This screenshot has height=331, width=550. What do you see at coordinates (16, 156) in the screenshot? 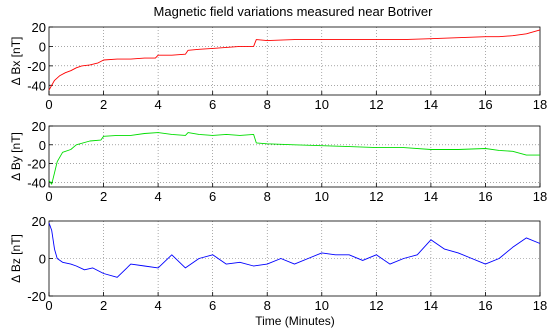
I see `y-axis-label: Δ By [nT]` at bounding box center [16, 156].